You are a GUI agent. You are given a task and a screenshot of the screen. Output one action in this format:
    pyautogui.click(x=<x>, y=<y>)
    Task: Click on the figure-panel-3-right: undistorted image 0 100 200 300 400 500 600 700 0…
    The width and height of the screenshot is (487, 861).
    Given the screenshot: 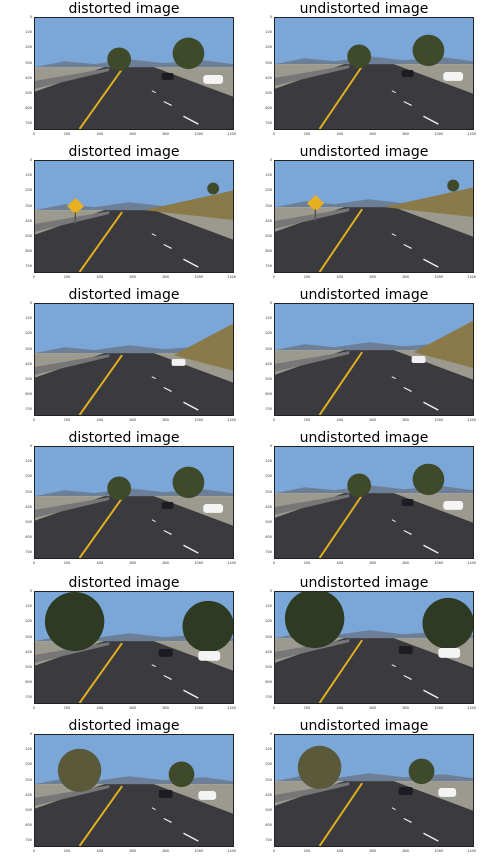 What is the action you would take?
    pyautogui.click(x=365, y=359)
    